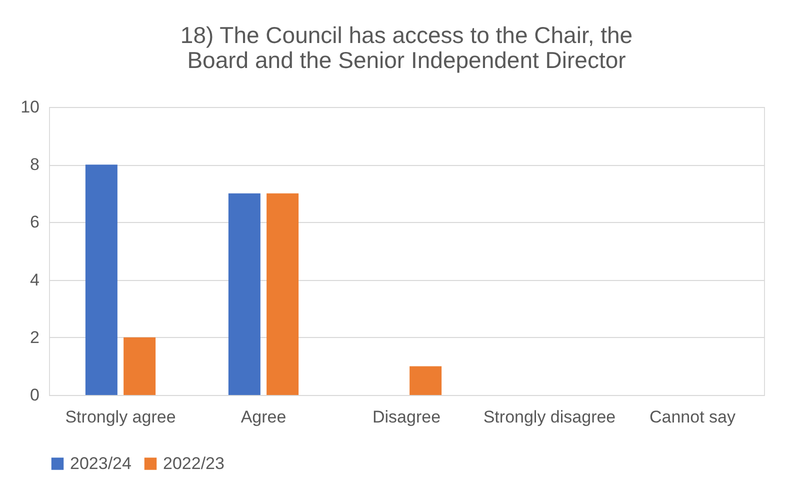  What do you see at coordinates (30, 107) in the screenshot?
I see `y-tick-label: 10` at bounding box center [30, 107].